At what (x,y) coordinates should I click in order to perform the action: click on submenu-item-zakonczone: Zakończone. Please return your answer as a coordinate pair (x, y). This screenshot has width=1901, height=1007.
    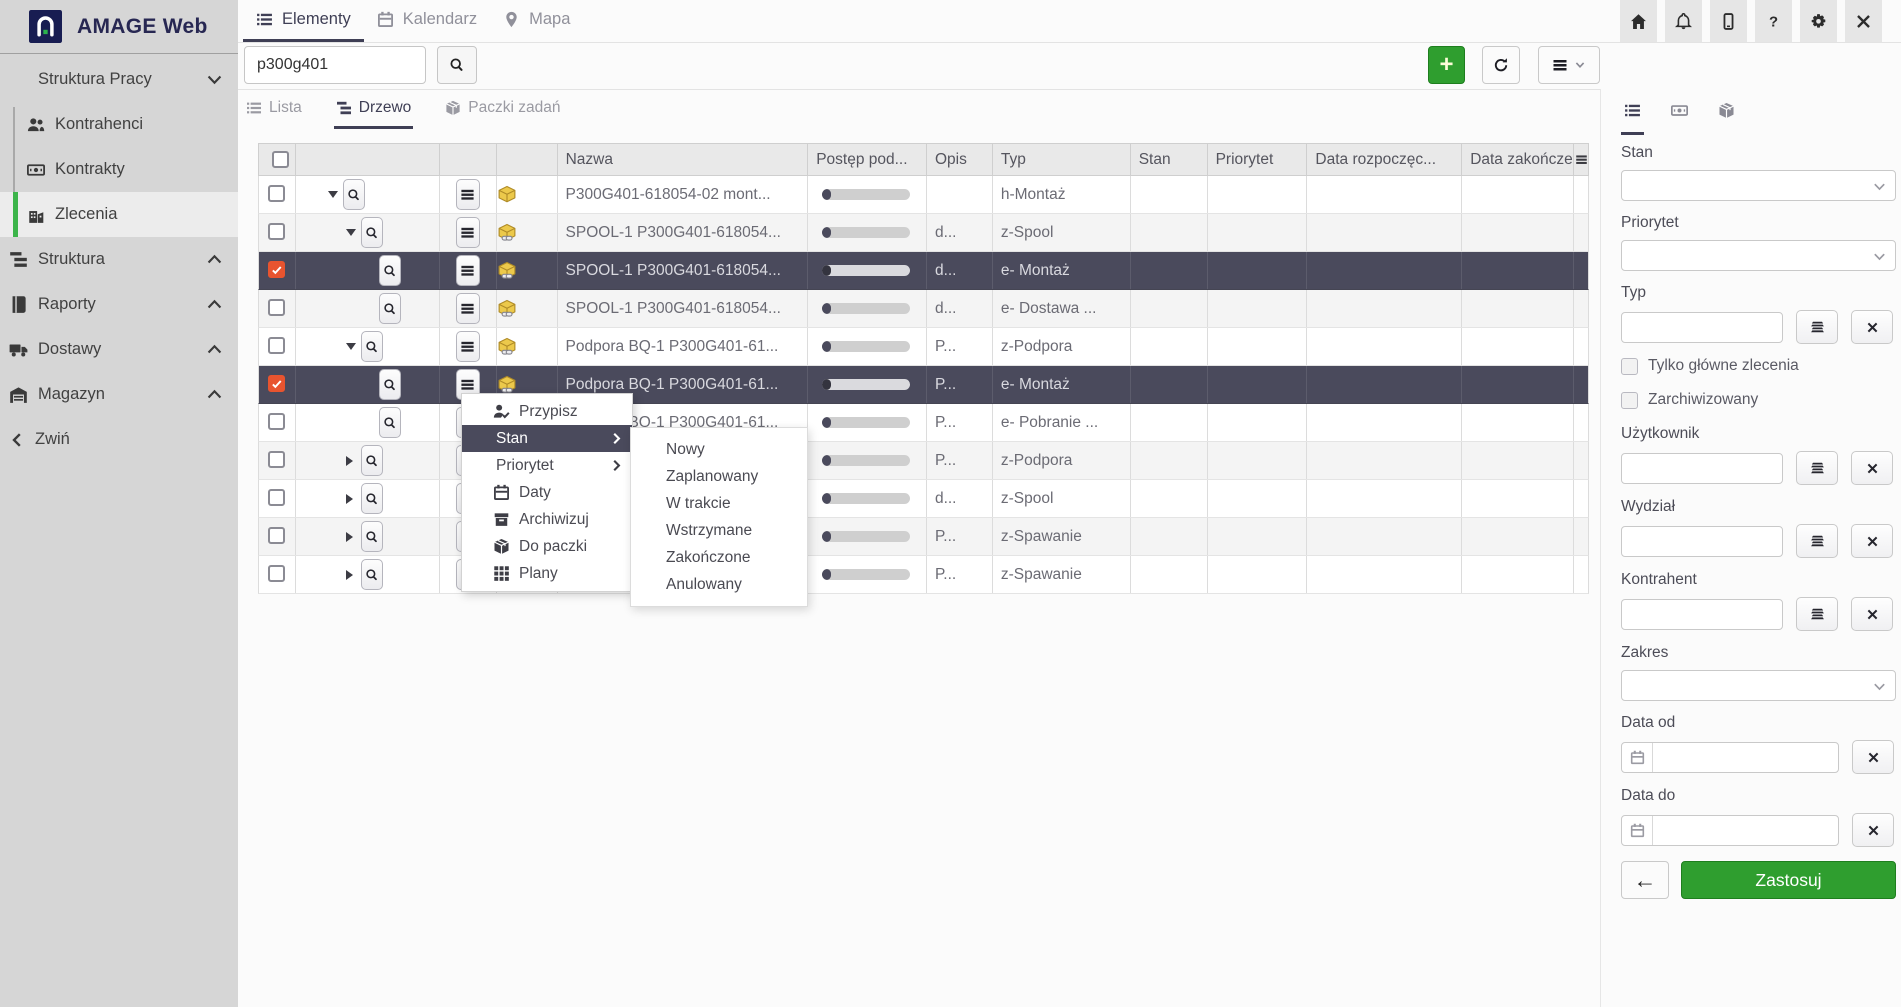
    Looking at the image, I should click on (708, 557).